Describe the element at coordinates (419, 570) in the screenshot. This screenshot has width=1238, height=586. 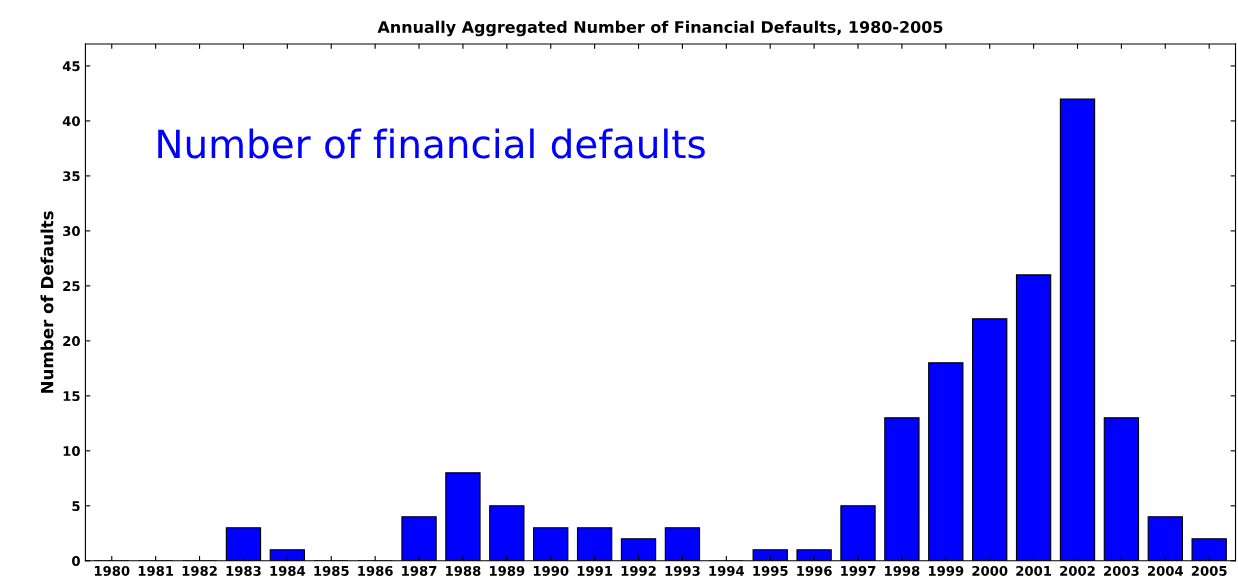
I see `x-tick-label: 1987` at that location.